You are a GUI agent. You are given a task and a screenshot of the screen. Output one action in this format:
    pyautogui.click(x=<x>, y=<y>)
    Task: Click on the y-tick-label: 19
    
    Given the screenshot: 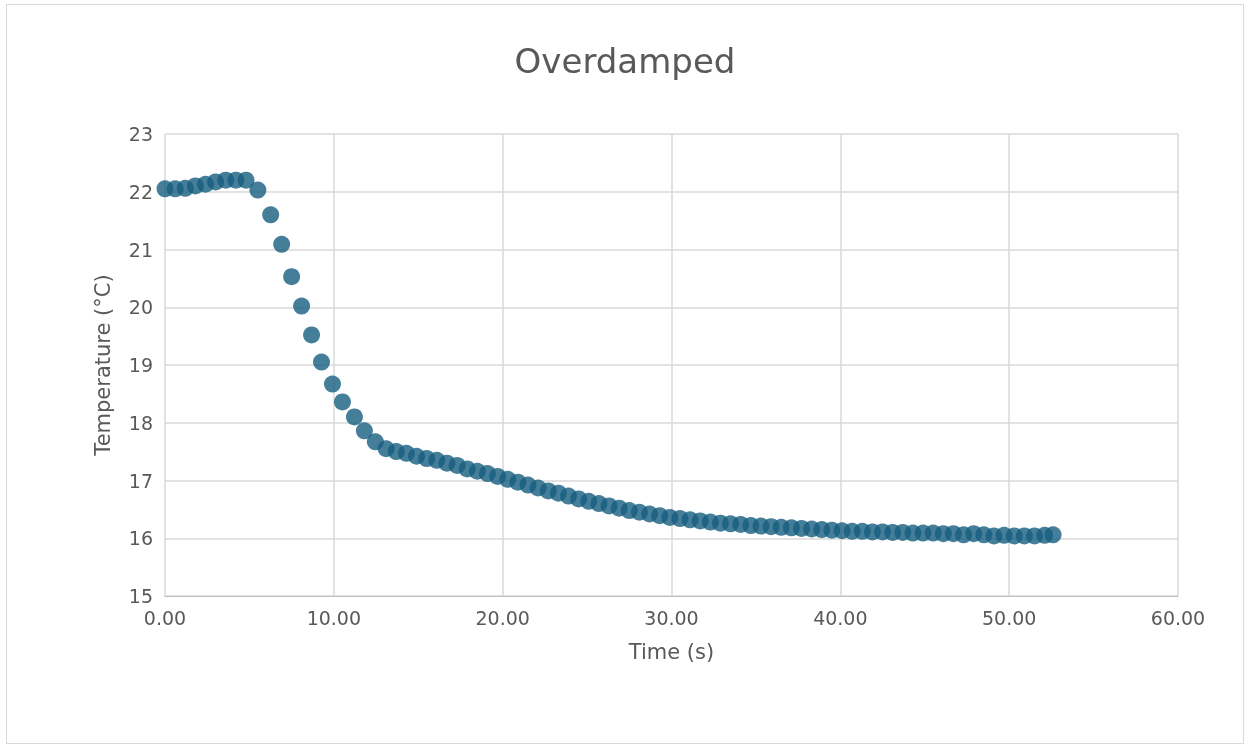 What is the action you would take?
    pyautogui.click(x=140, y=365)
    